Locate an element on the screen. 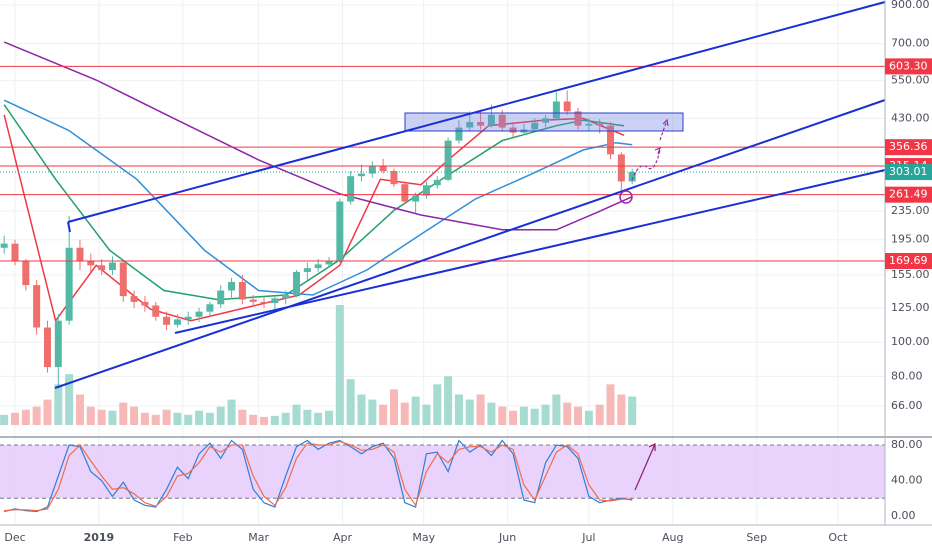 This screenshot has width=932, height=550. x-tick-label: Jul is located at coordinates (588, 537).